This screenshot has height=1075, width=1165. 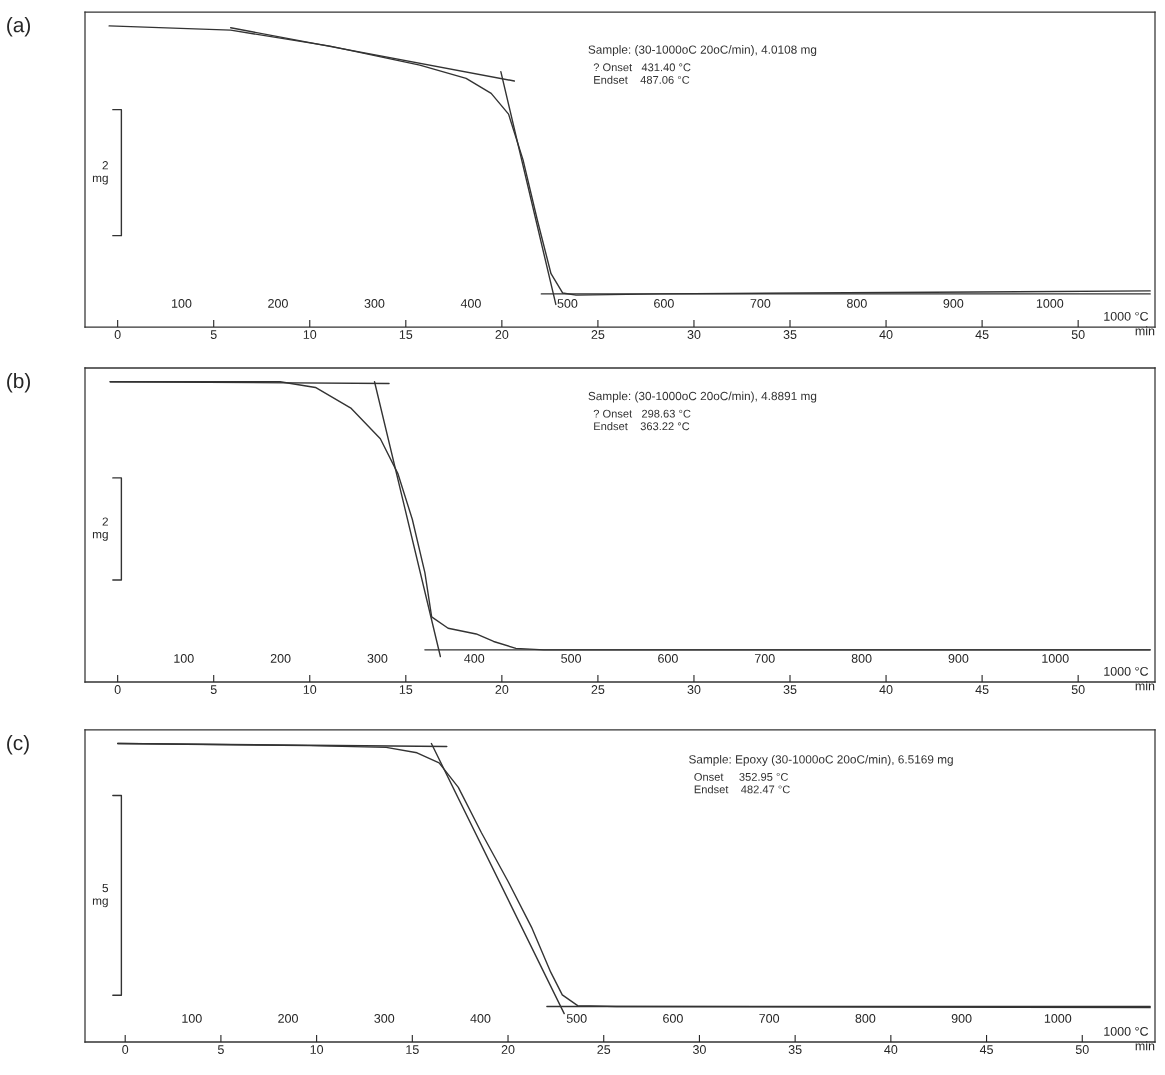 I want to click on annotation: Sample: (30-1000oC 20oC/min), 4.8891 mg, so click(x=702, y=397).